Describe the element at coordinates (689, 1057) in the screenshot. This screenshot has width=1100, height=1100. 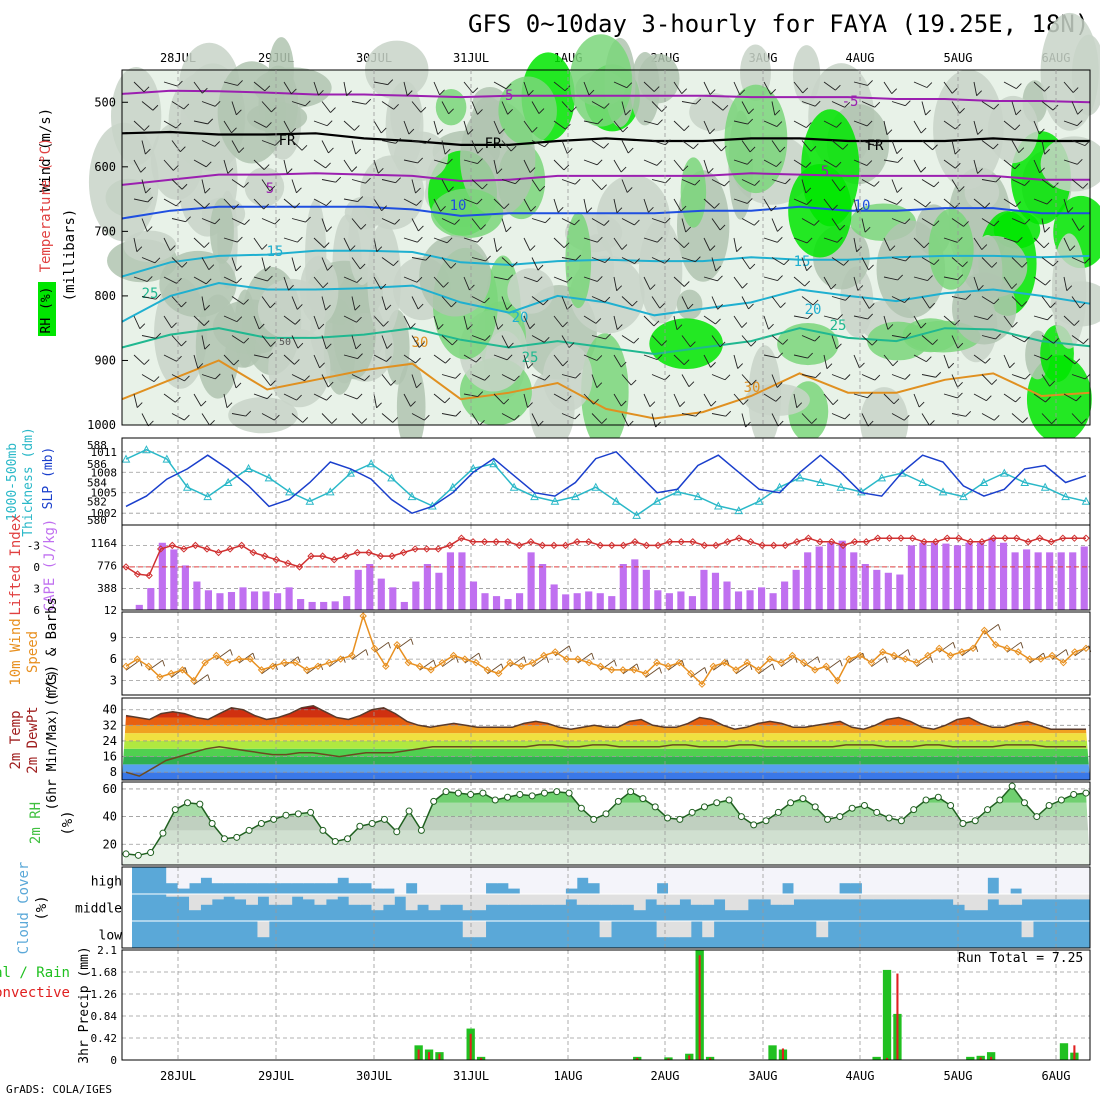
I see `precip-convective-bar` at that location.